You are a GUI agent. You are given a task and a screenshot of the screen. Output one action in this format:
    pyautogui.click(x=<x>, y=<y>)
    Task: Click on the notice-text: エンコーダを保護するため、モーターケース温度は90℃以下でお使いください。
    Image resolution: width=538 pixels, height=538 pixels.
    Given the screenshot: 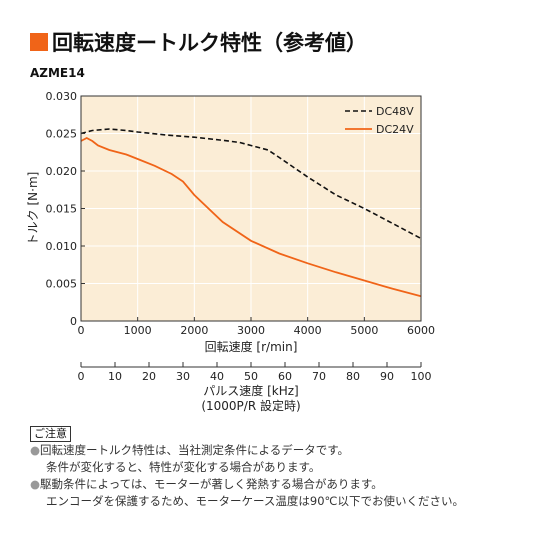 What is the action you would take?
    pyautogui.click(x=255, y=501)
    